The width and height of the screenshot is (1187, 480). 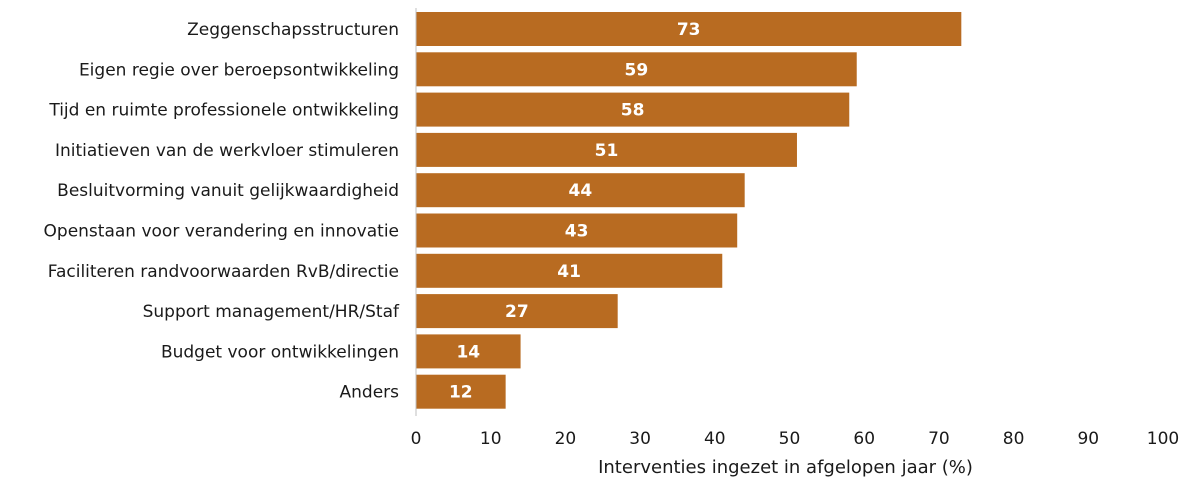 I want to click on bar-value-label: 14, so click(x=468, y=352).